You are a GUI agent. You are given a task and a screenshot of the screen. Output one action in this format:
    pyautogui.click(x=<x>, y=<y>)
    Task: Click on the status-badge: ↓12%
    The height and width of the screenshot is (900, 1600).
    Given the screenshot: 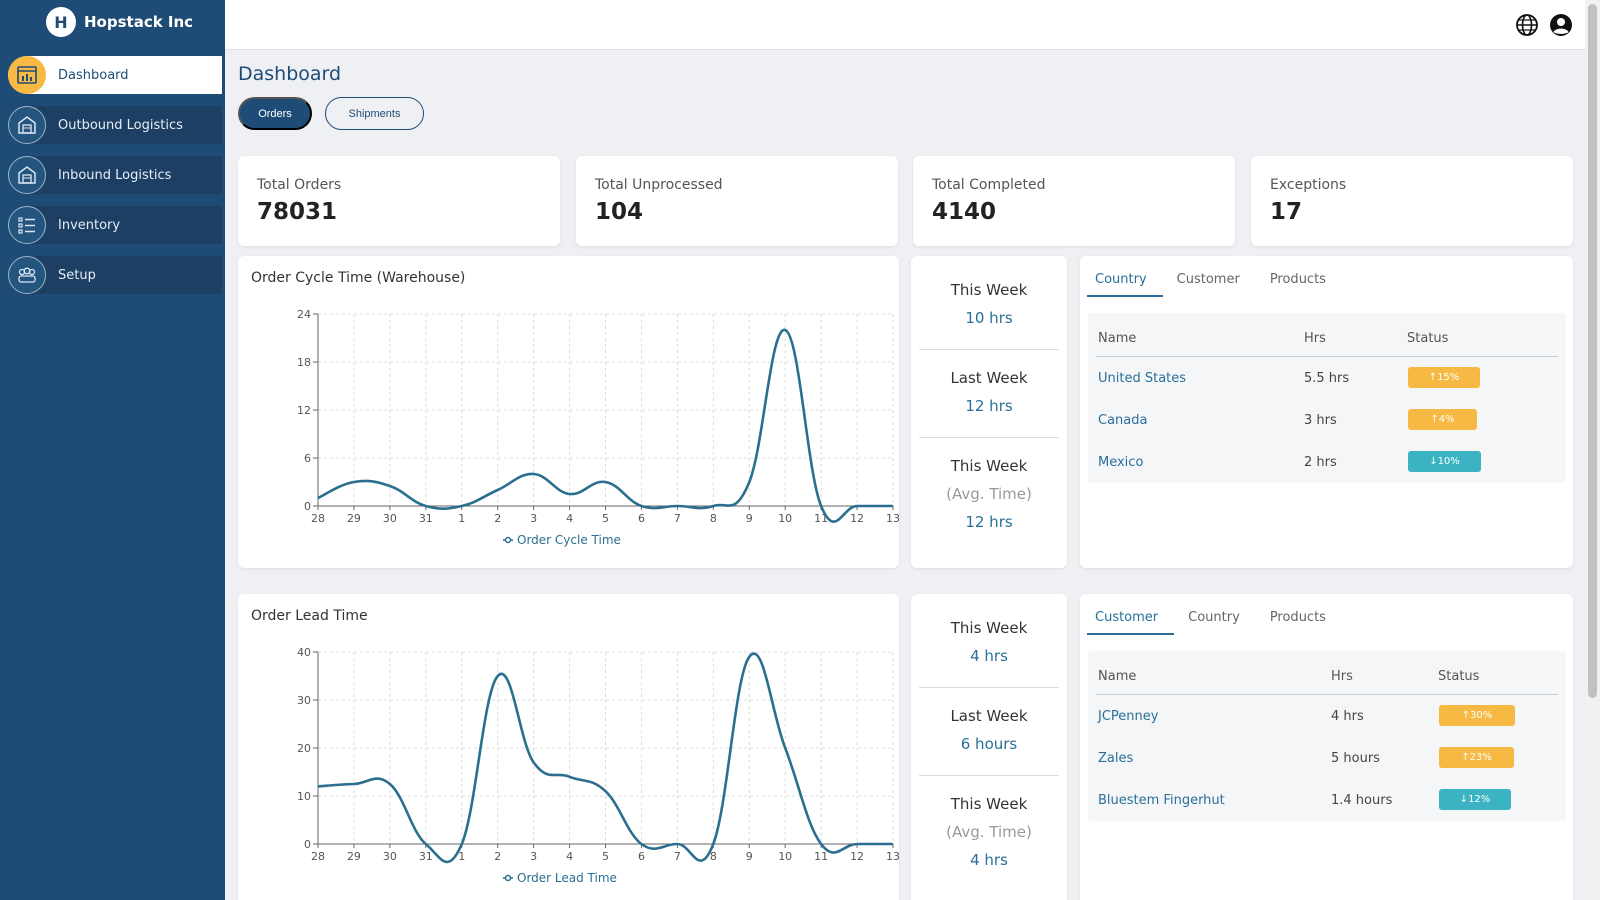 What is the action you would take?
    pyautogui.click(x=1475, y=799)
    